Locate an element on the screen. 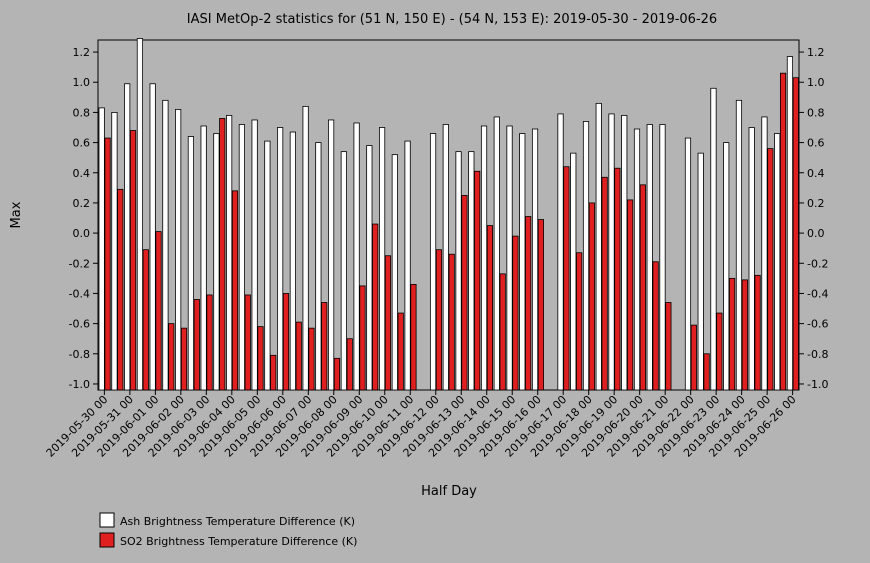 The width and height of the screenshot is (870, 563). y-tick-label-left: -0.6 is located at coordinates (79, 324).